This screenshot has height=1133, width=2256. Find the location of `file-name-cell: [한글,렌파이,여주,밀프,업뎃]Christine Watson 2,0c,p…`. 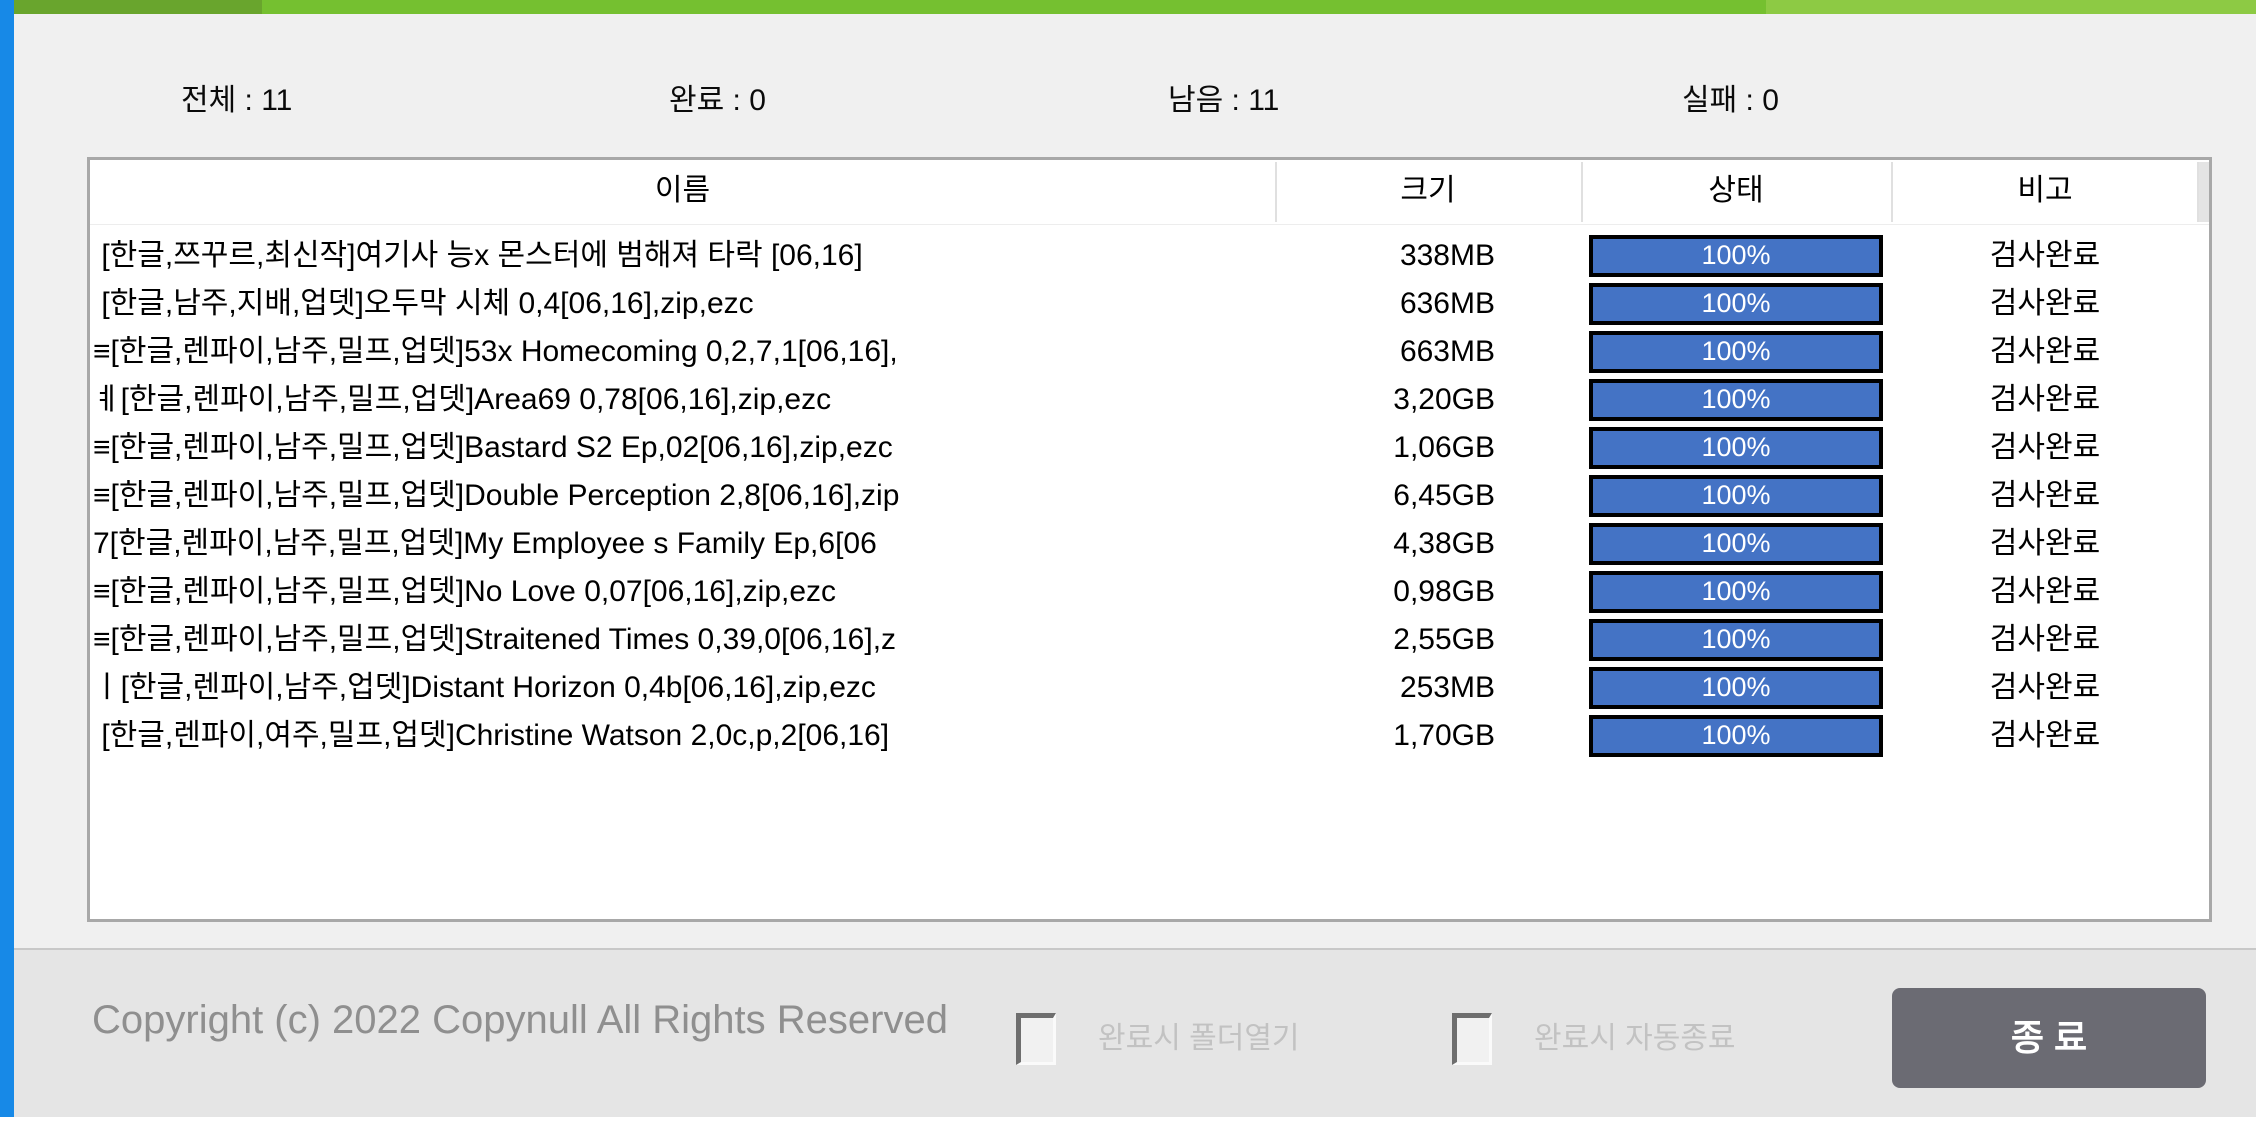

file-name-cell: [한글,렌파이,여주,밀프,업뎃]Christine Watson 2,0c,p… is located at coordinates (491, 735).